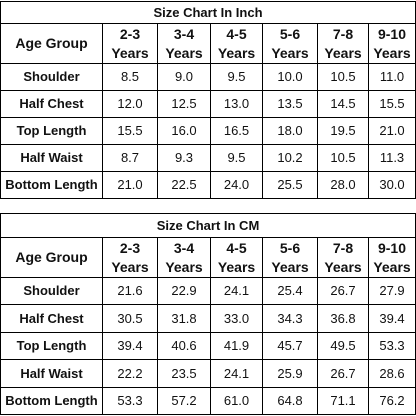 Image resolution: width=416 pixels, height=416 pixels. I want to click on value-cell: 19.5, so click(343, 131).